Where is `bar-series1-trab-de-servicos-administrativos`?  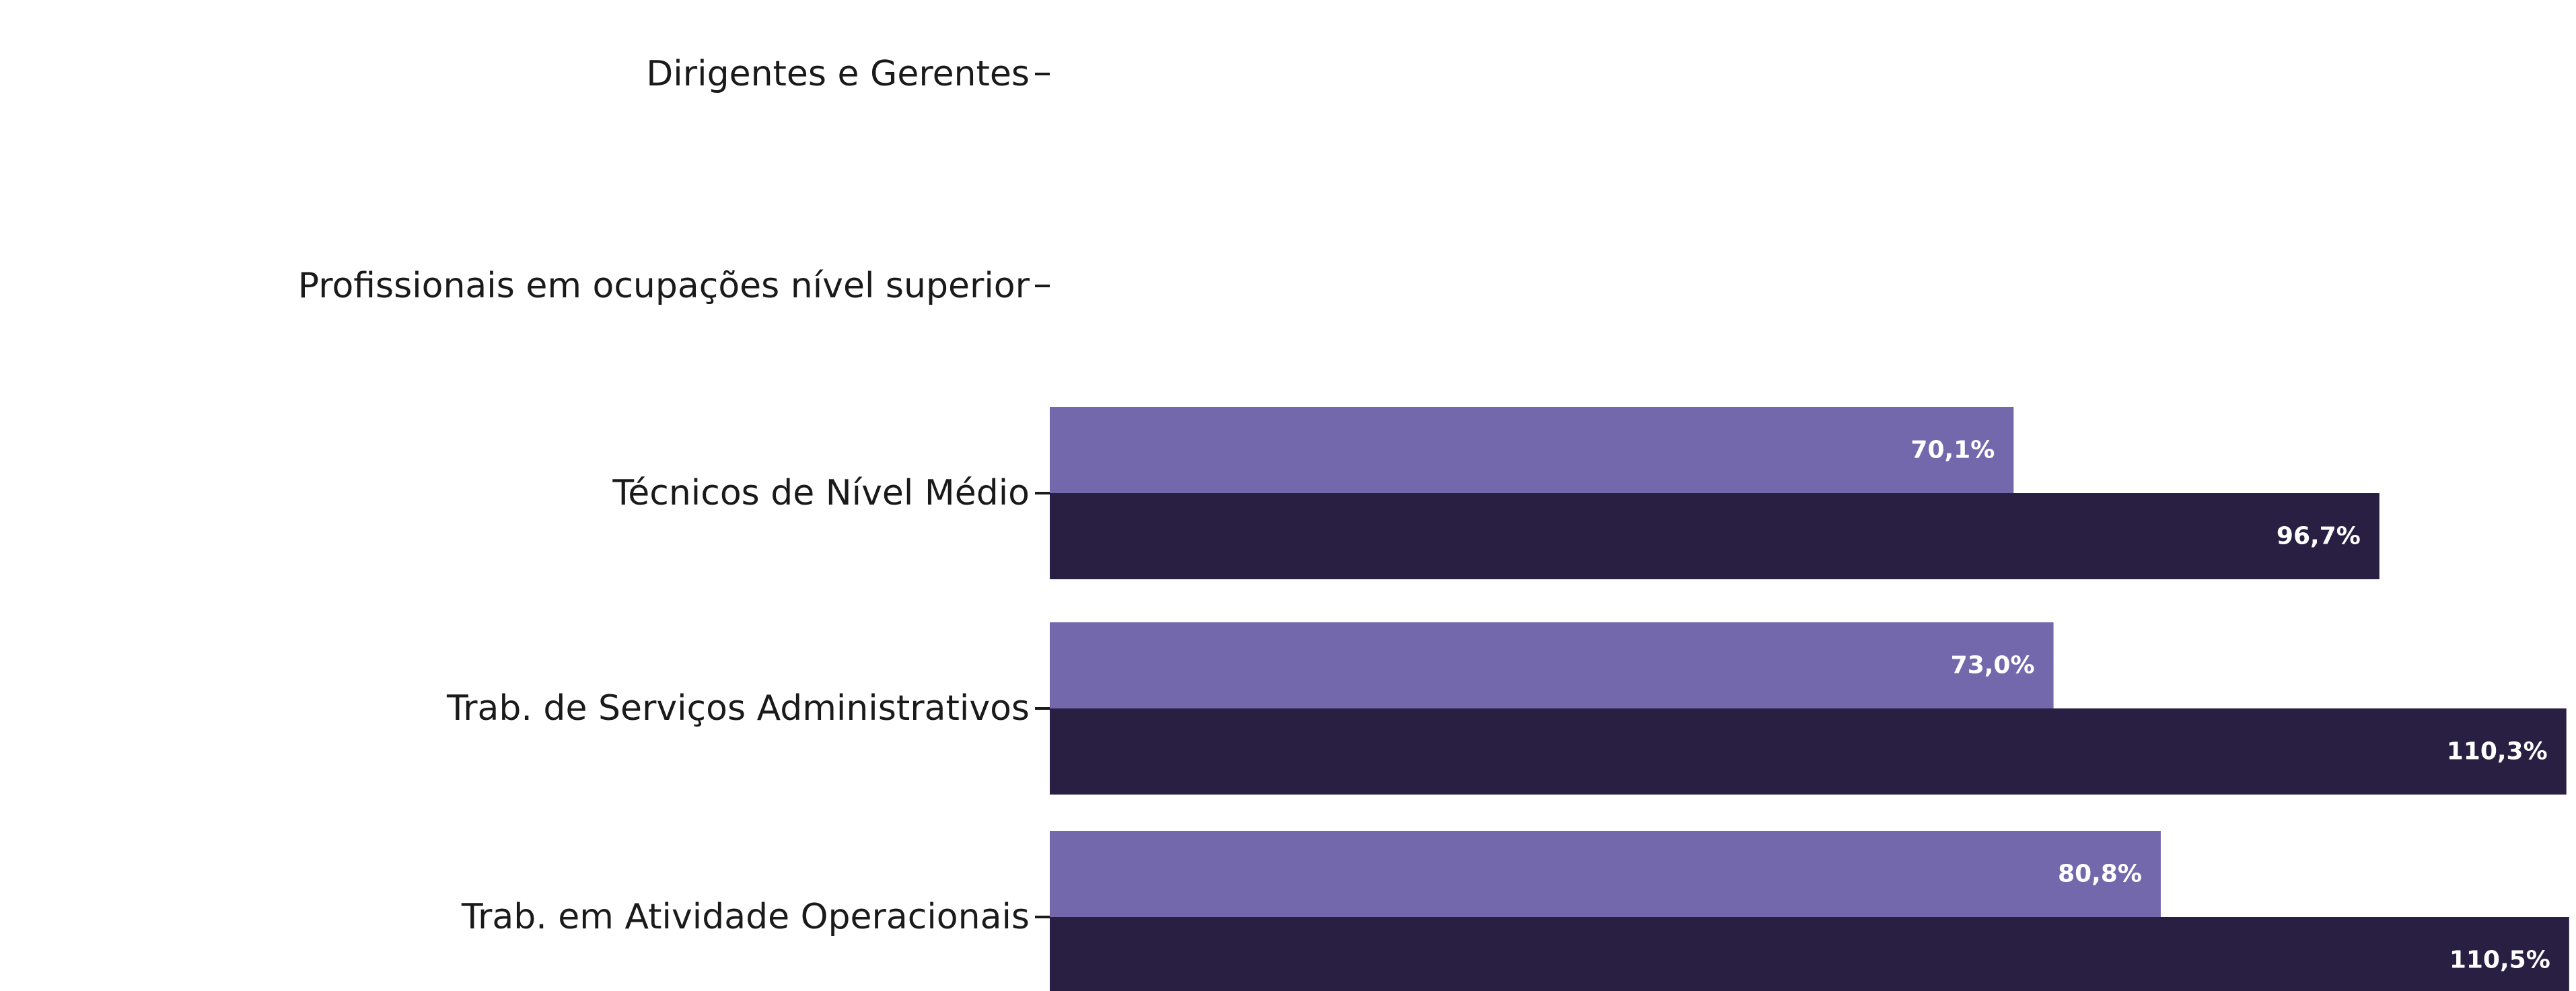 bar-series1-trab-de-servicos-administrativos is located at coordinates (1552, 665).